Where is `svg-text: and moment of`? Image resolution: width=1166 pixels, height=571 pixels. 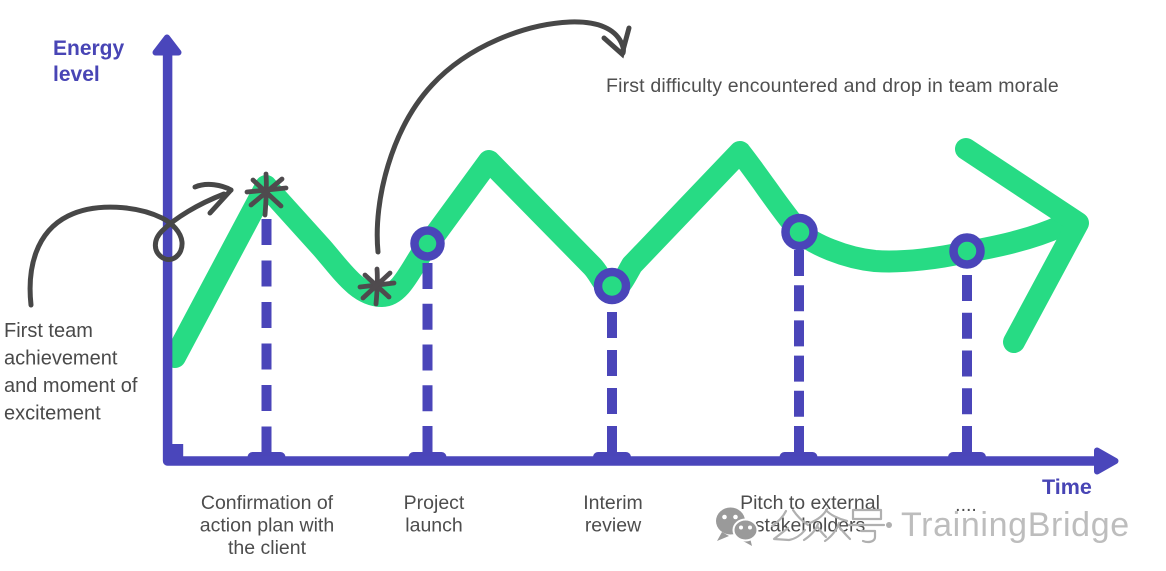 svg-text: and moment of is located at coordinates (71, 386).